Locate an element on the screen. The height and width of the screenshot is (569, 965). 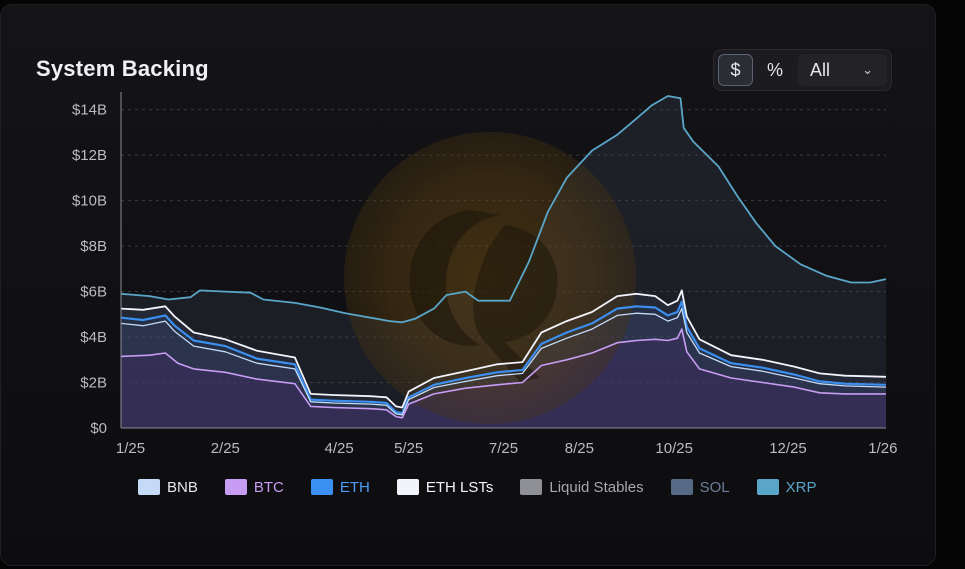
y-tick-label: $2B is located at coordinates (93, 383).